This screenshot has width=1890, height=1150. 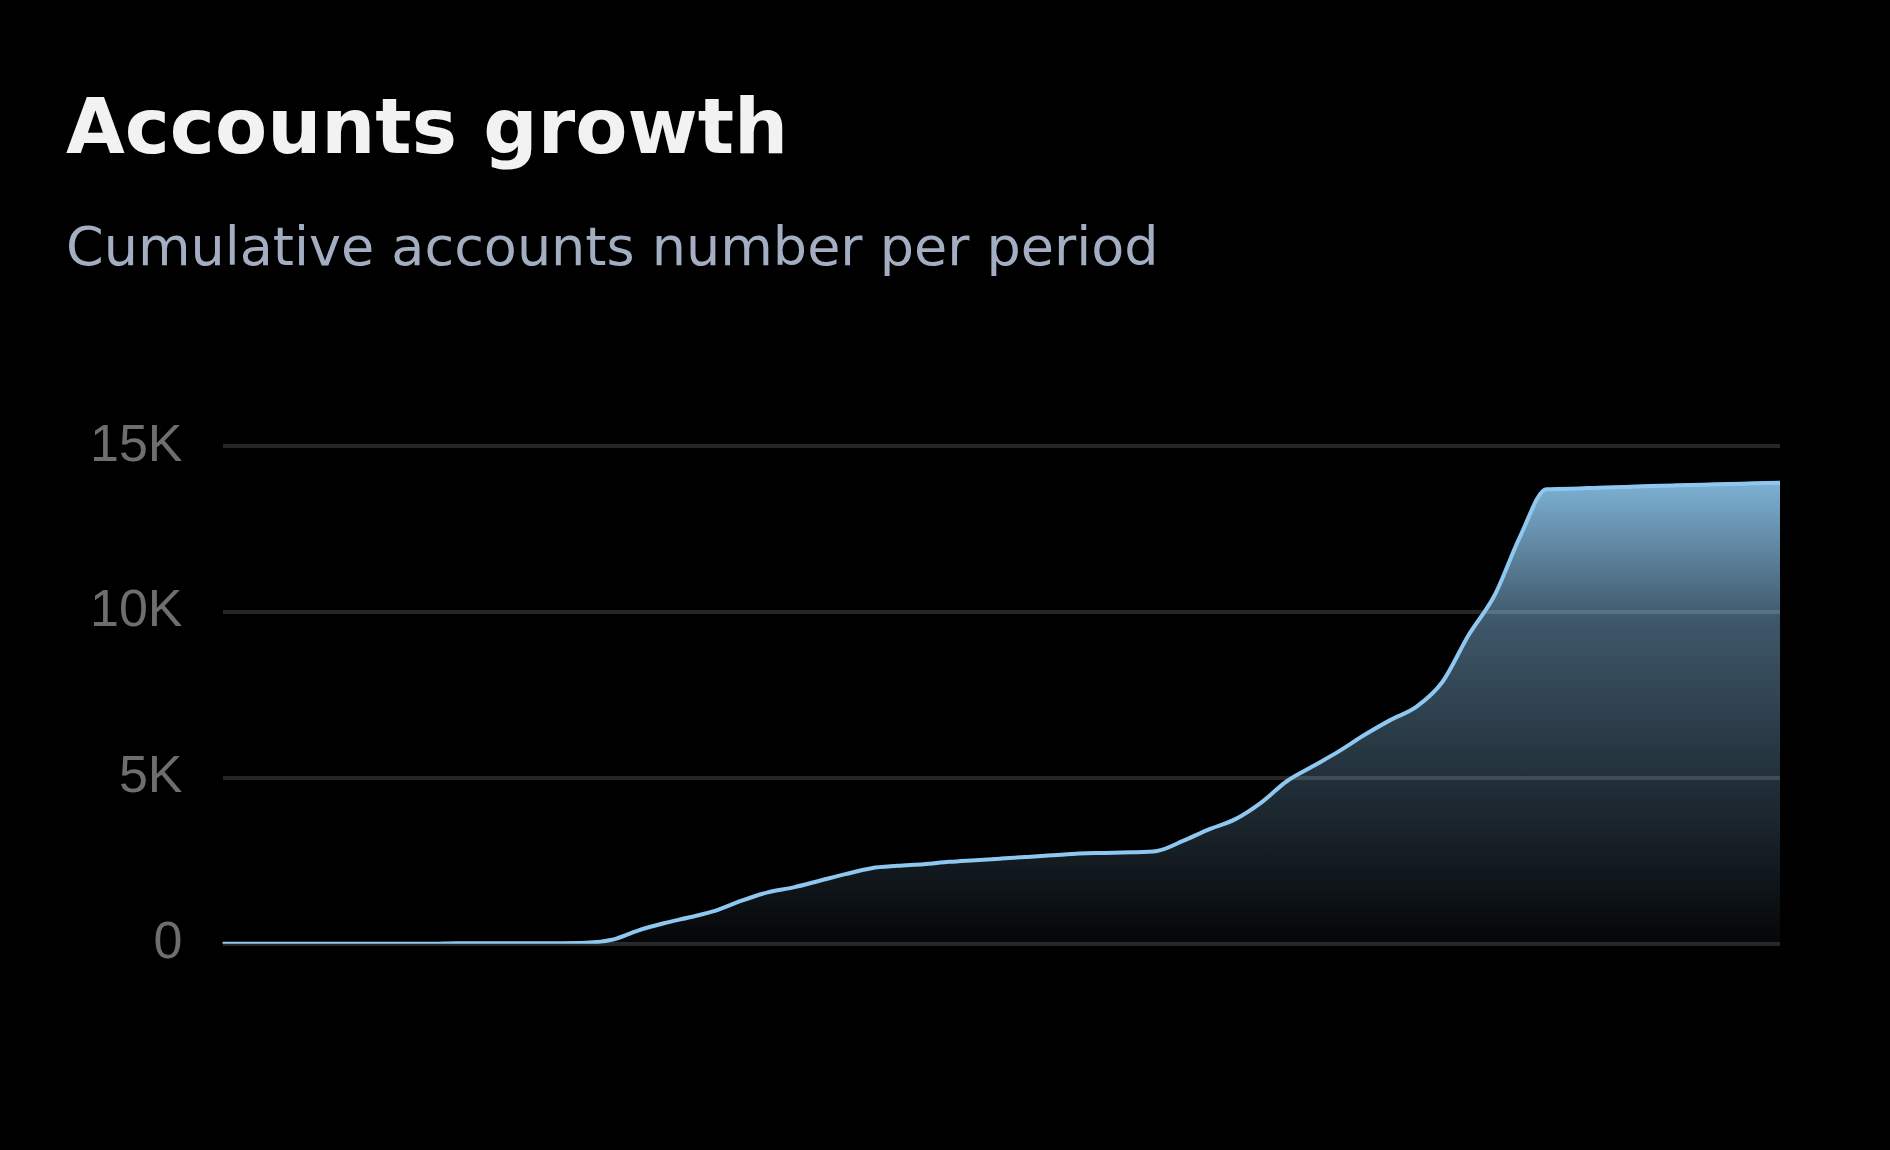 I want to click on chart-title: Accounts growth, so click(x=427, y=126).